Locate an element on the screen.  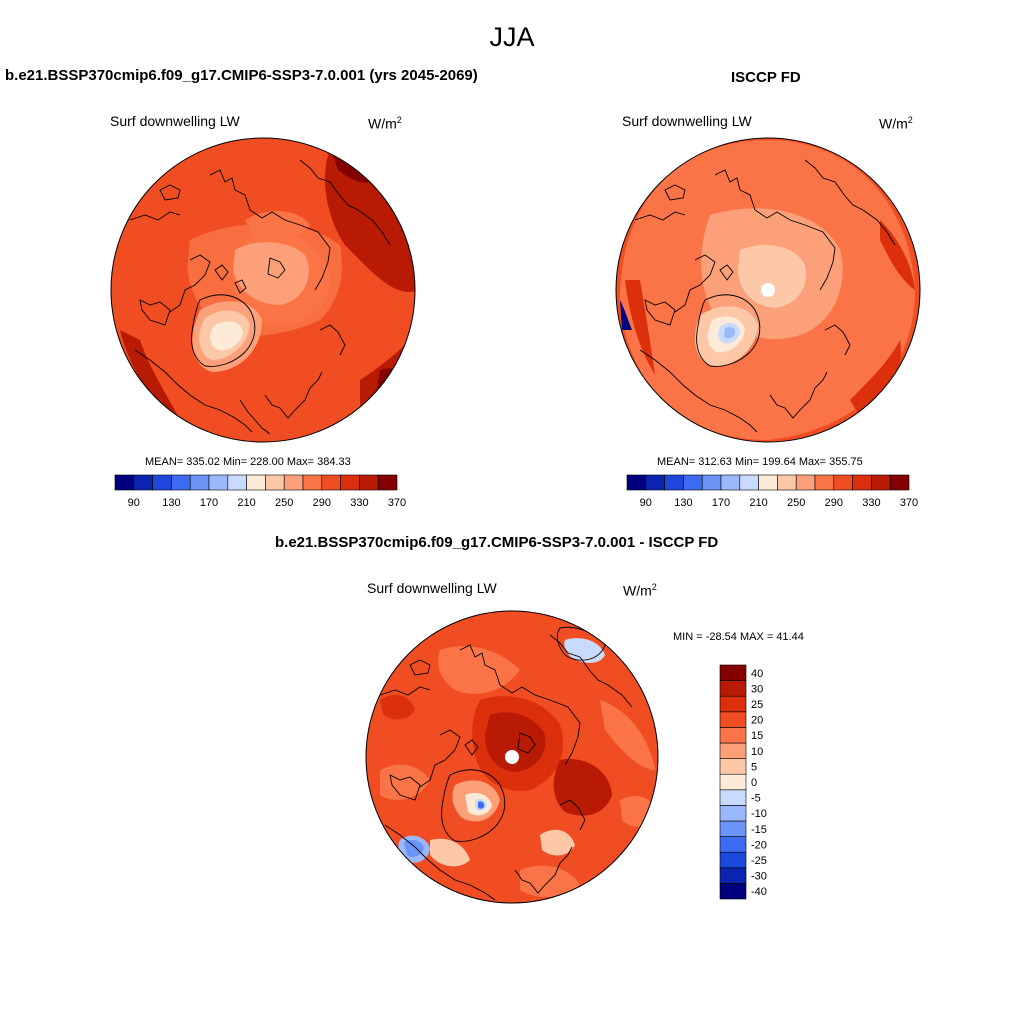
model-colorbar-tick-label: 170 is located at coordinates (209, 503).